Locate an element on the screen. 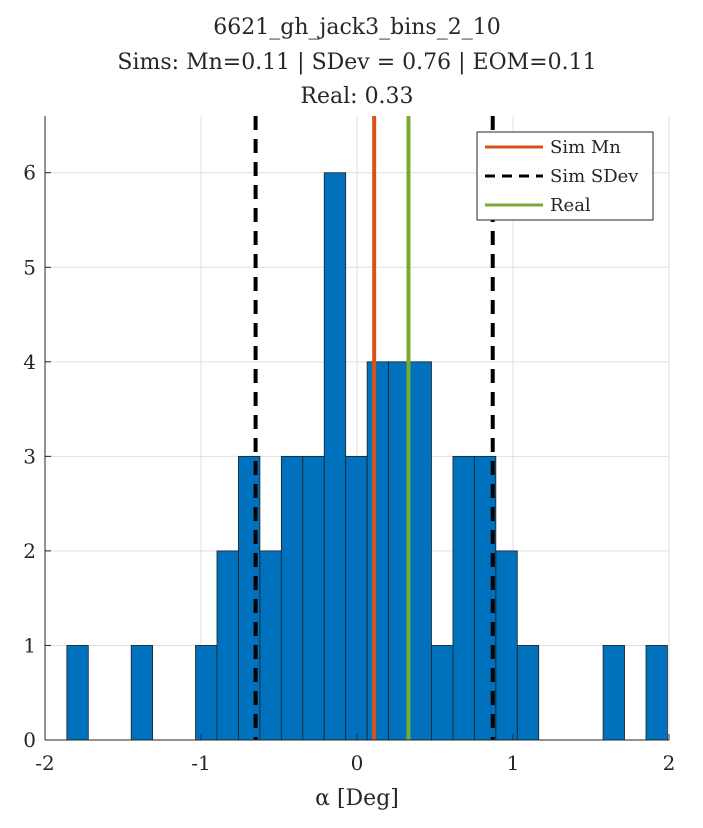 The width and height of the screenshot is (703, 828). legend-label-1: Sim SDev is located at coordinates (594, 176).